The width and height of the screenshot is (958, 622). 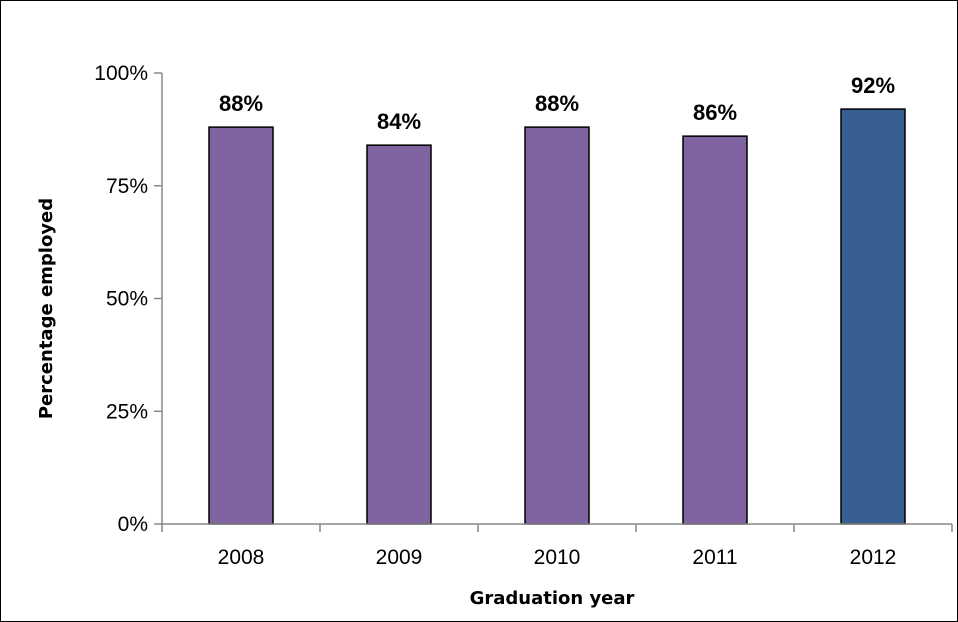 What do you see at coordinates (552, 598) in the screenshot?
I see `x-axis-title: Graduation year` at bounding box center [552, 598].